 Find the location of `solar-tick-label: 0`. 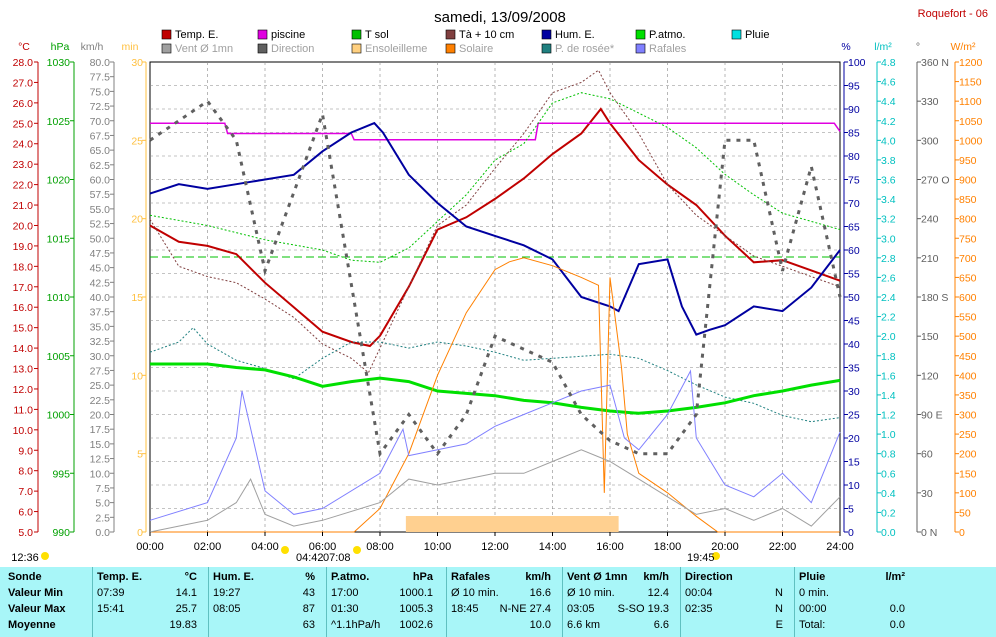

solar-tick-label: 0 is located at coordinates (962, 533).